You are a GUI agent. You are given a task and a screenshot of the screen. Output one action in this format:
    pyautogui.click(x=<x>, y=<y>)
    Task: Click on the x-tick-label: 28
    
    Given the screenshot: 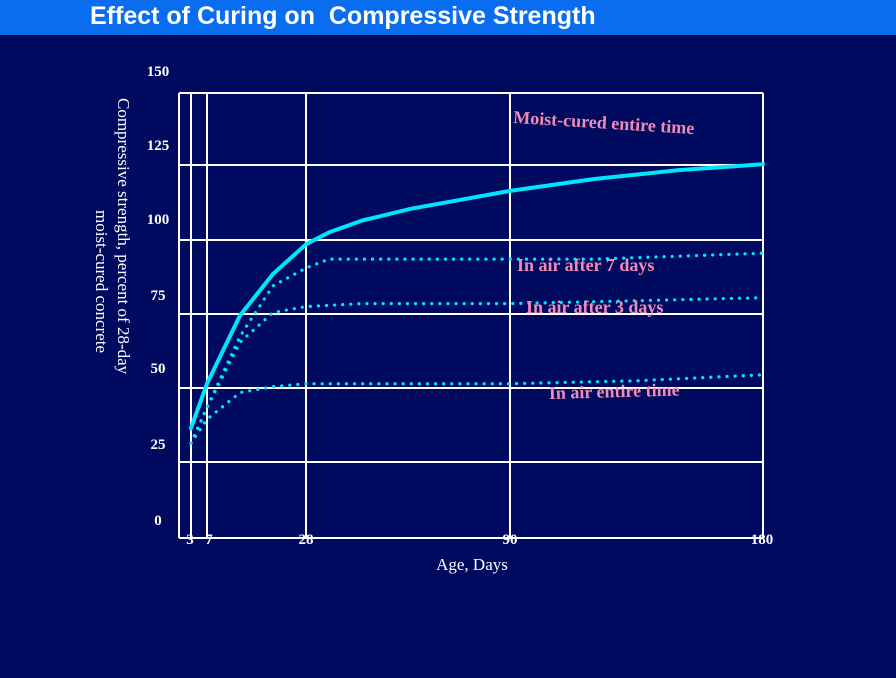 What is the action you would take?
    pyautogui.click(x=306, y=540)
    